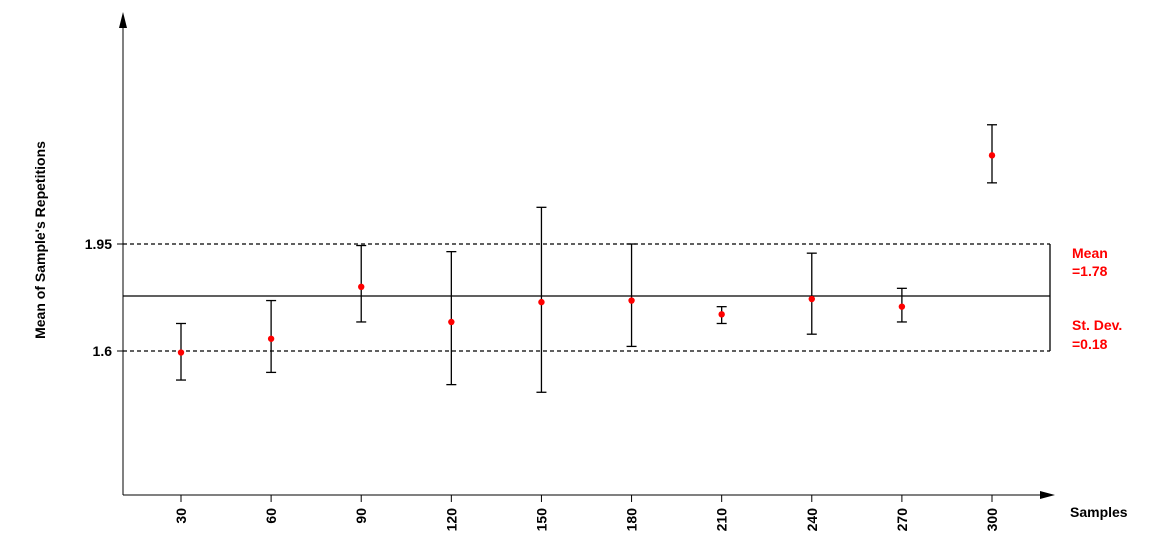 This screenshot has height=545, width=1157. Describe the element at coordinates (722, 520) in the screenshot. I see `x-tick-label: 210` at that location.